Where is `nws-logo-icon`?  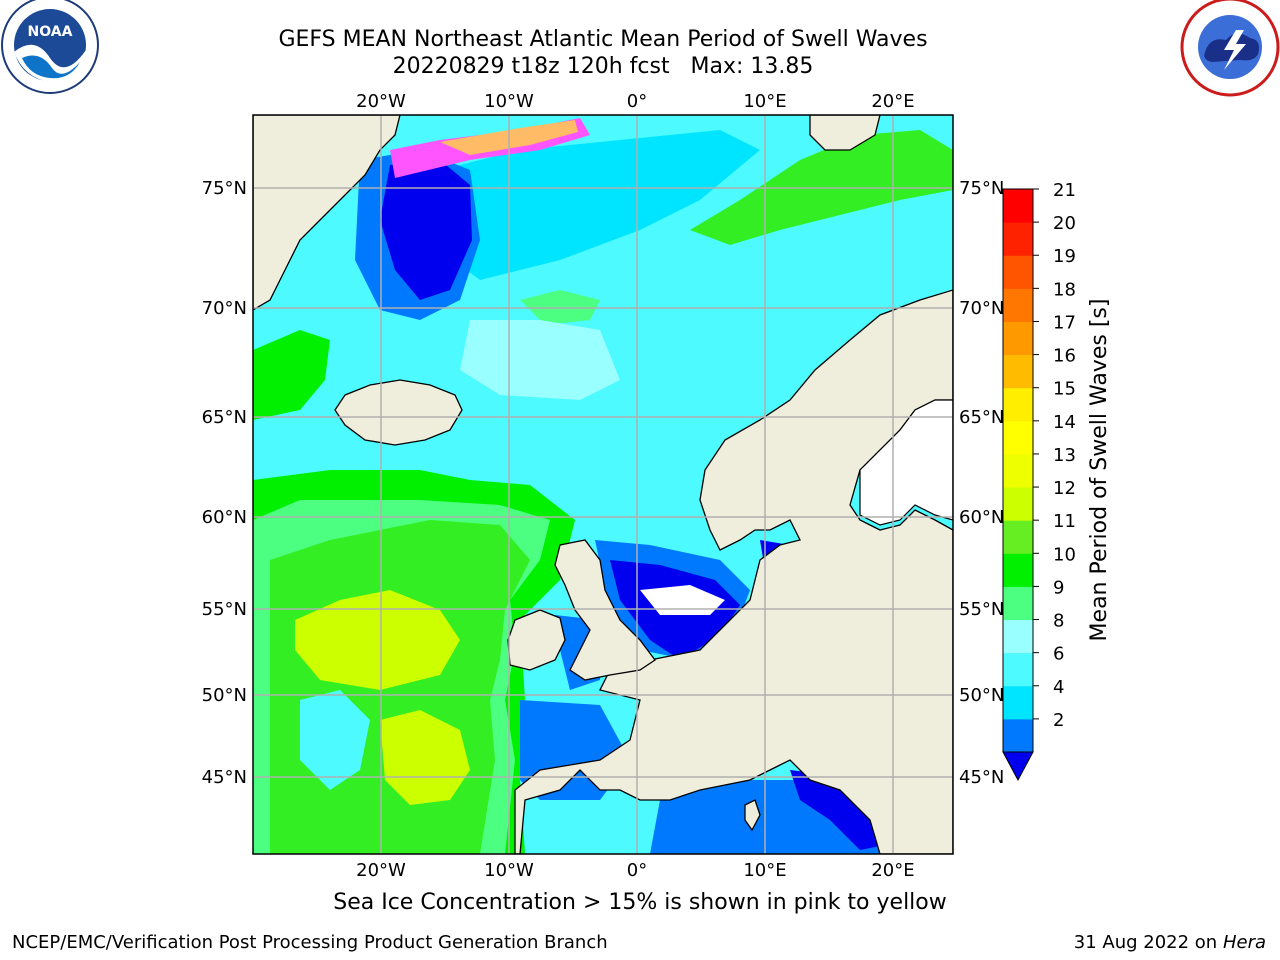
nws-logo-icon is located at coordinates (1230, 48).